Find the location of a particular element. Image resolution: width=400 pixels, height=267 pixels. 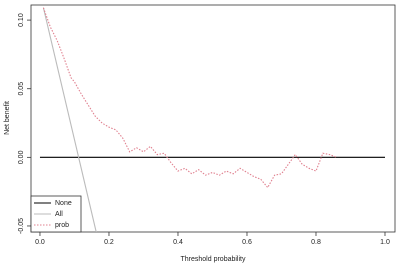

legend-label: prob is located at coordinates (62, 225).